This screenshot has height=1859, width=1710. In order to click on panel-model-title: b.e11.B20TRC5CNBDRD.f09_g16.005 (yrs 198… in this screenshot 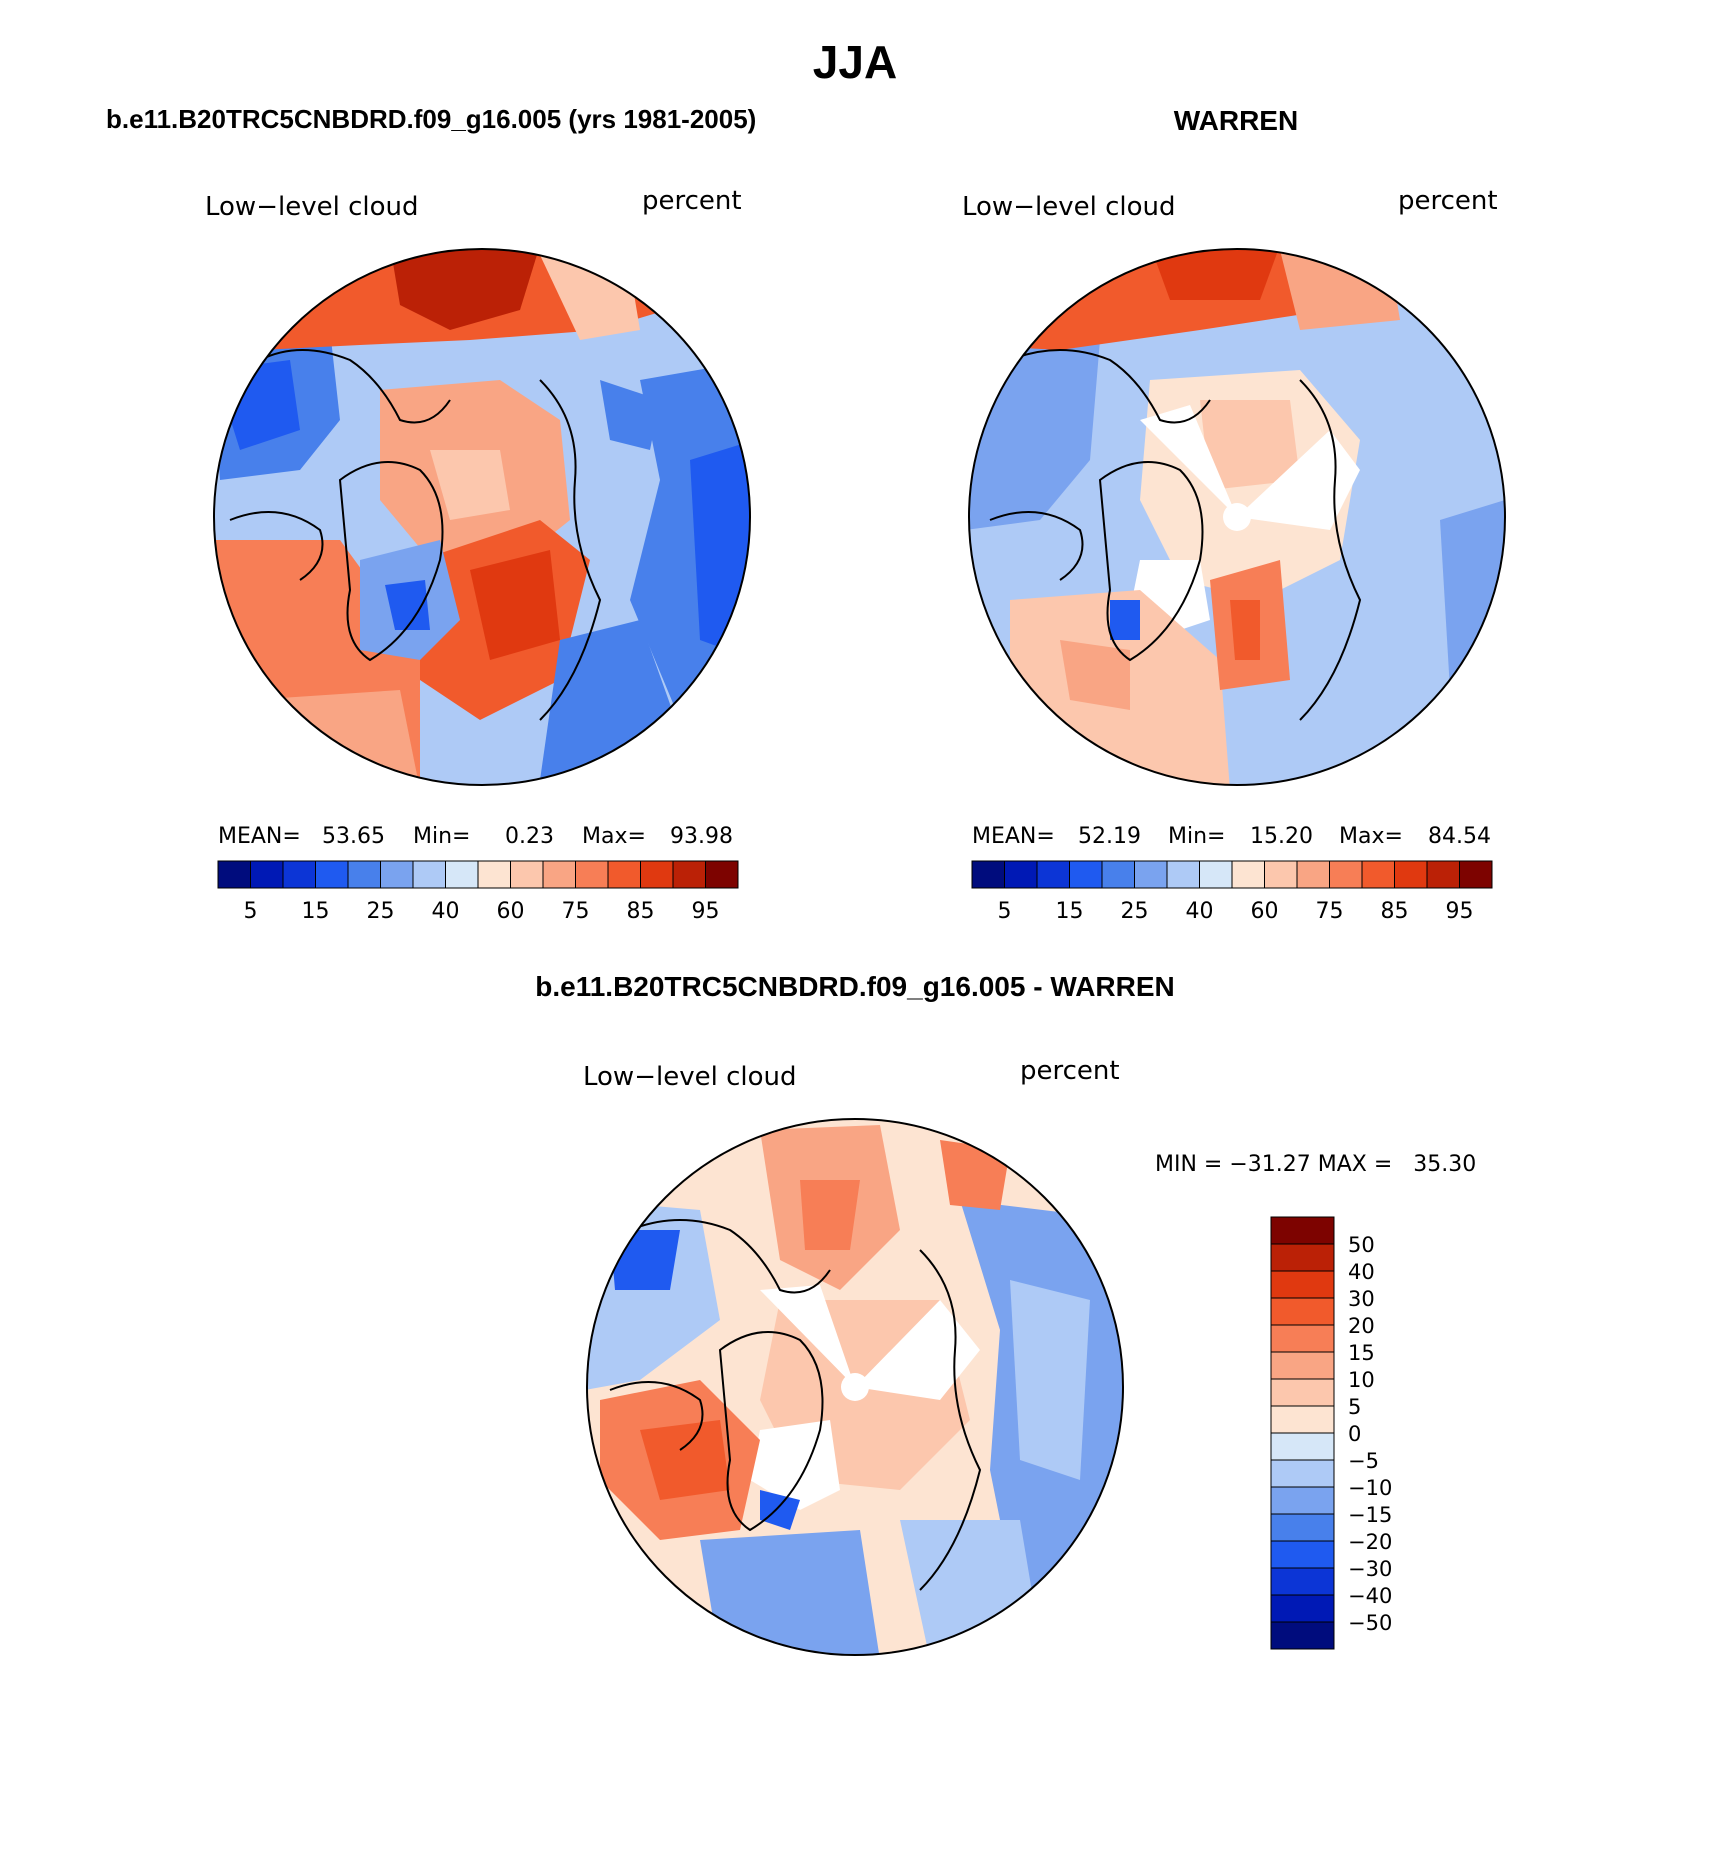, I will do `click(431, 119)`.